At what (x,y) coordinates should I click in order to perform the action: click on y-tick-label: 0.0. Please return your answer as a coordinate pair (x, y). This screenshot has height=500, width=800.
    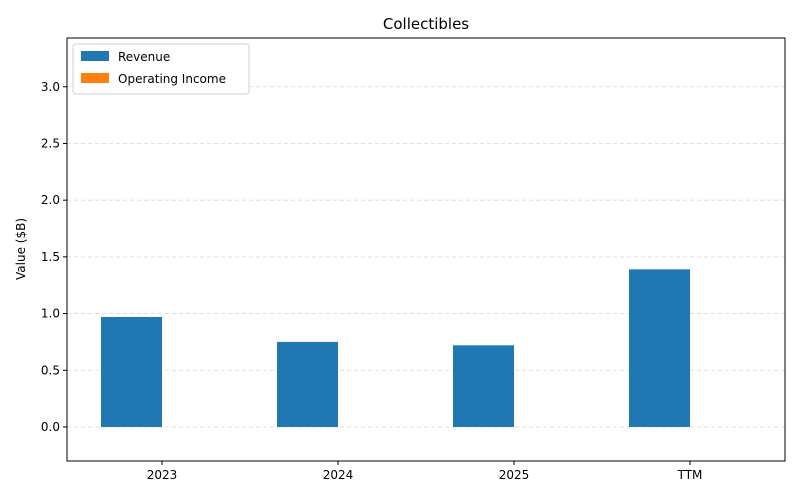
    Looking at the image, I should click on (50, 427).